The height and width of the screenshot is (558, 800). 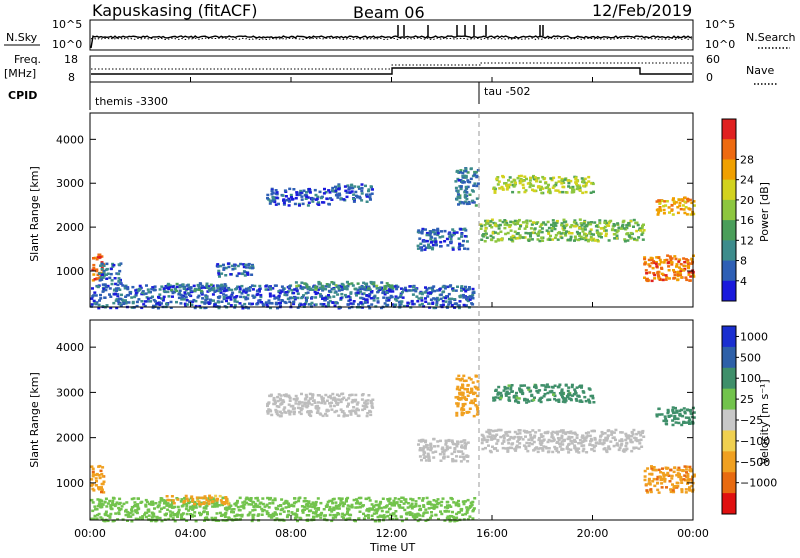 I want to click on noise-panel-frame, so click(x=391, y=35).